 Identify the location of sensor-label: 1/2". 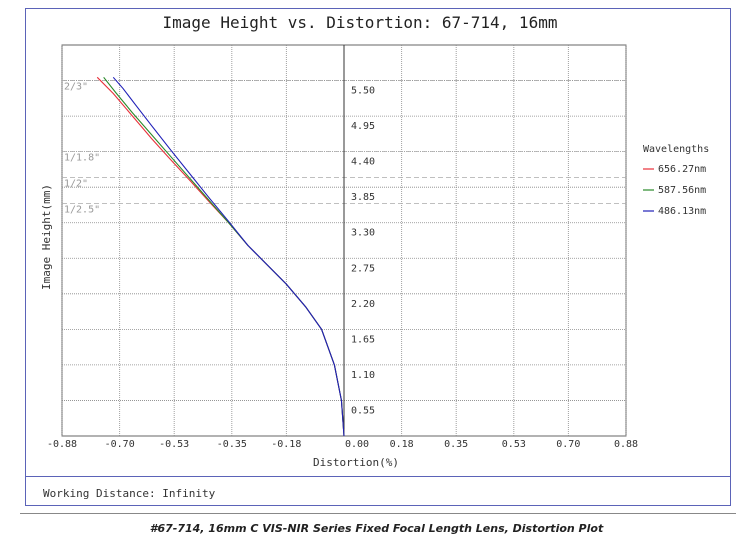
(76, 183).